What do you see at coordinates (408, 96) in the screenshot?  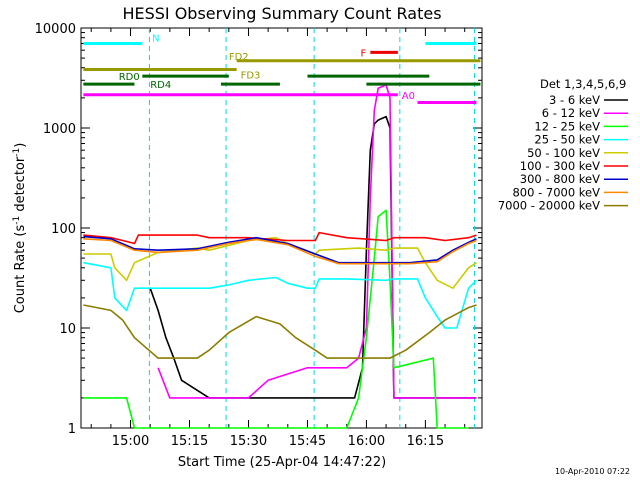 I see `state-bar-label: A0` at bounding box center [408, 96].